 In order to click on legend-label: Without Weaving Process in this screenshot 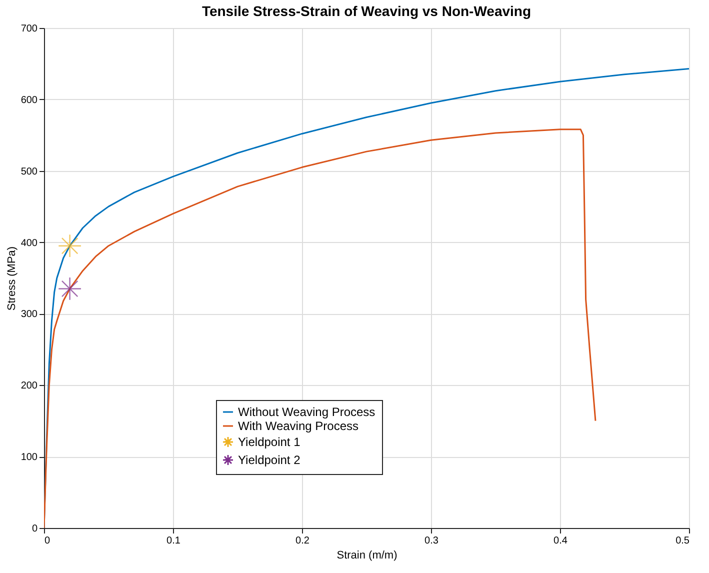, I will do `click(307, 412)`.